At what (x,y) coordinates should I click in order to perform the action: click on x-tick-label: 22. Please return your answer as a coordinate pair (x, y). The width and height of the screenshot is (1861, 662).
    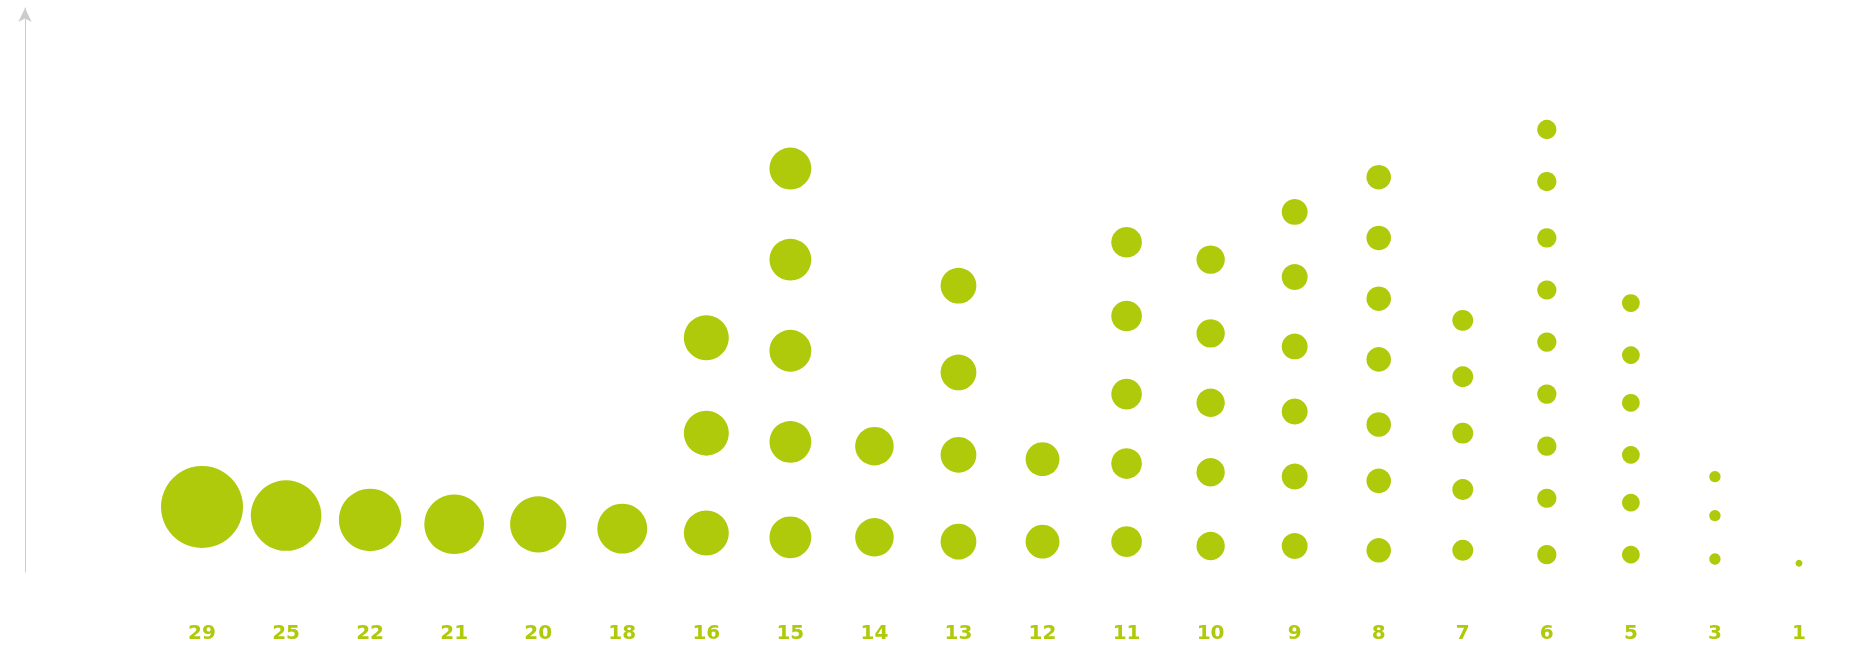
    Looking at the image, I should click on (370, 632).